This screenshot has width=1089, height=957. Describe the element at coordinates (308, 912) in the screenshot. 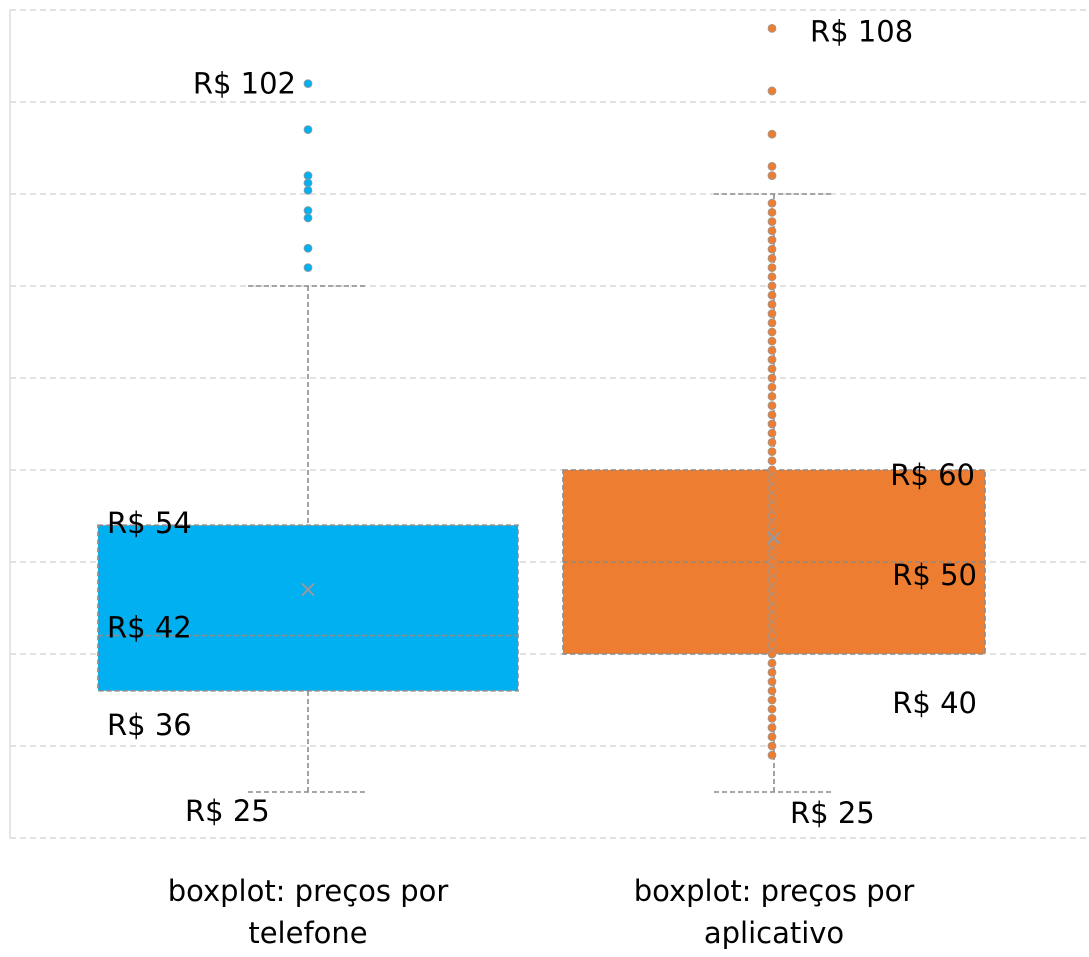

I see `category-label: boxplot: preços por telefone` at that location.